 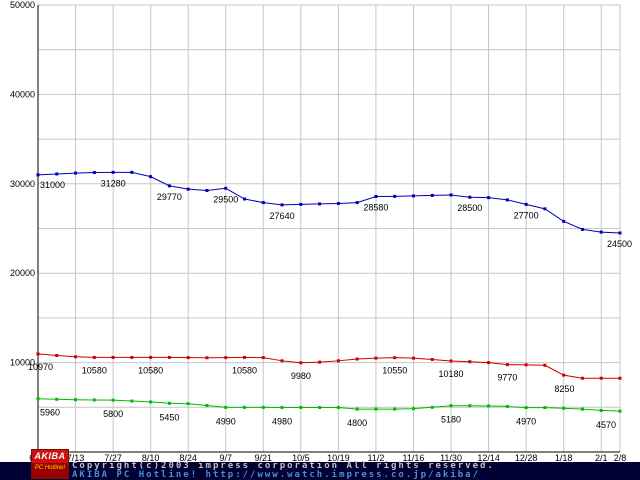 What do you see at coordinates (50, 470) in the screenshot?
I see `akiba-logo-subtitle: PC Hotline!` at bounding box center [50, 470].